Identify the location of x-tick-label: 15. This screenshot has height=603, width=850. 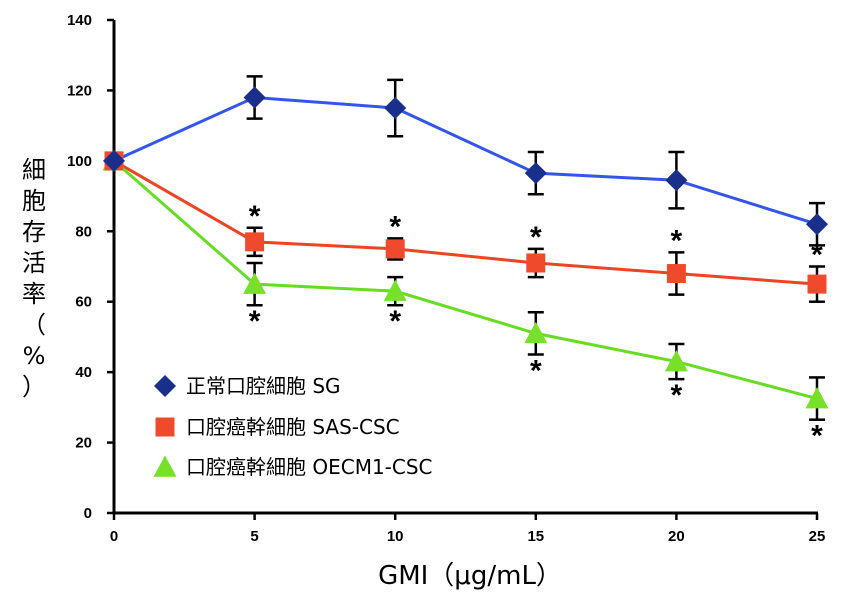
(535, 536).